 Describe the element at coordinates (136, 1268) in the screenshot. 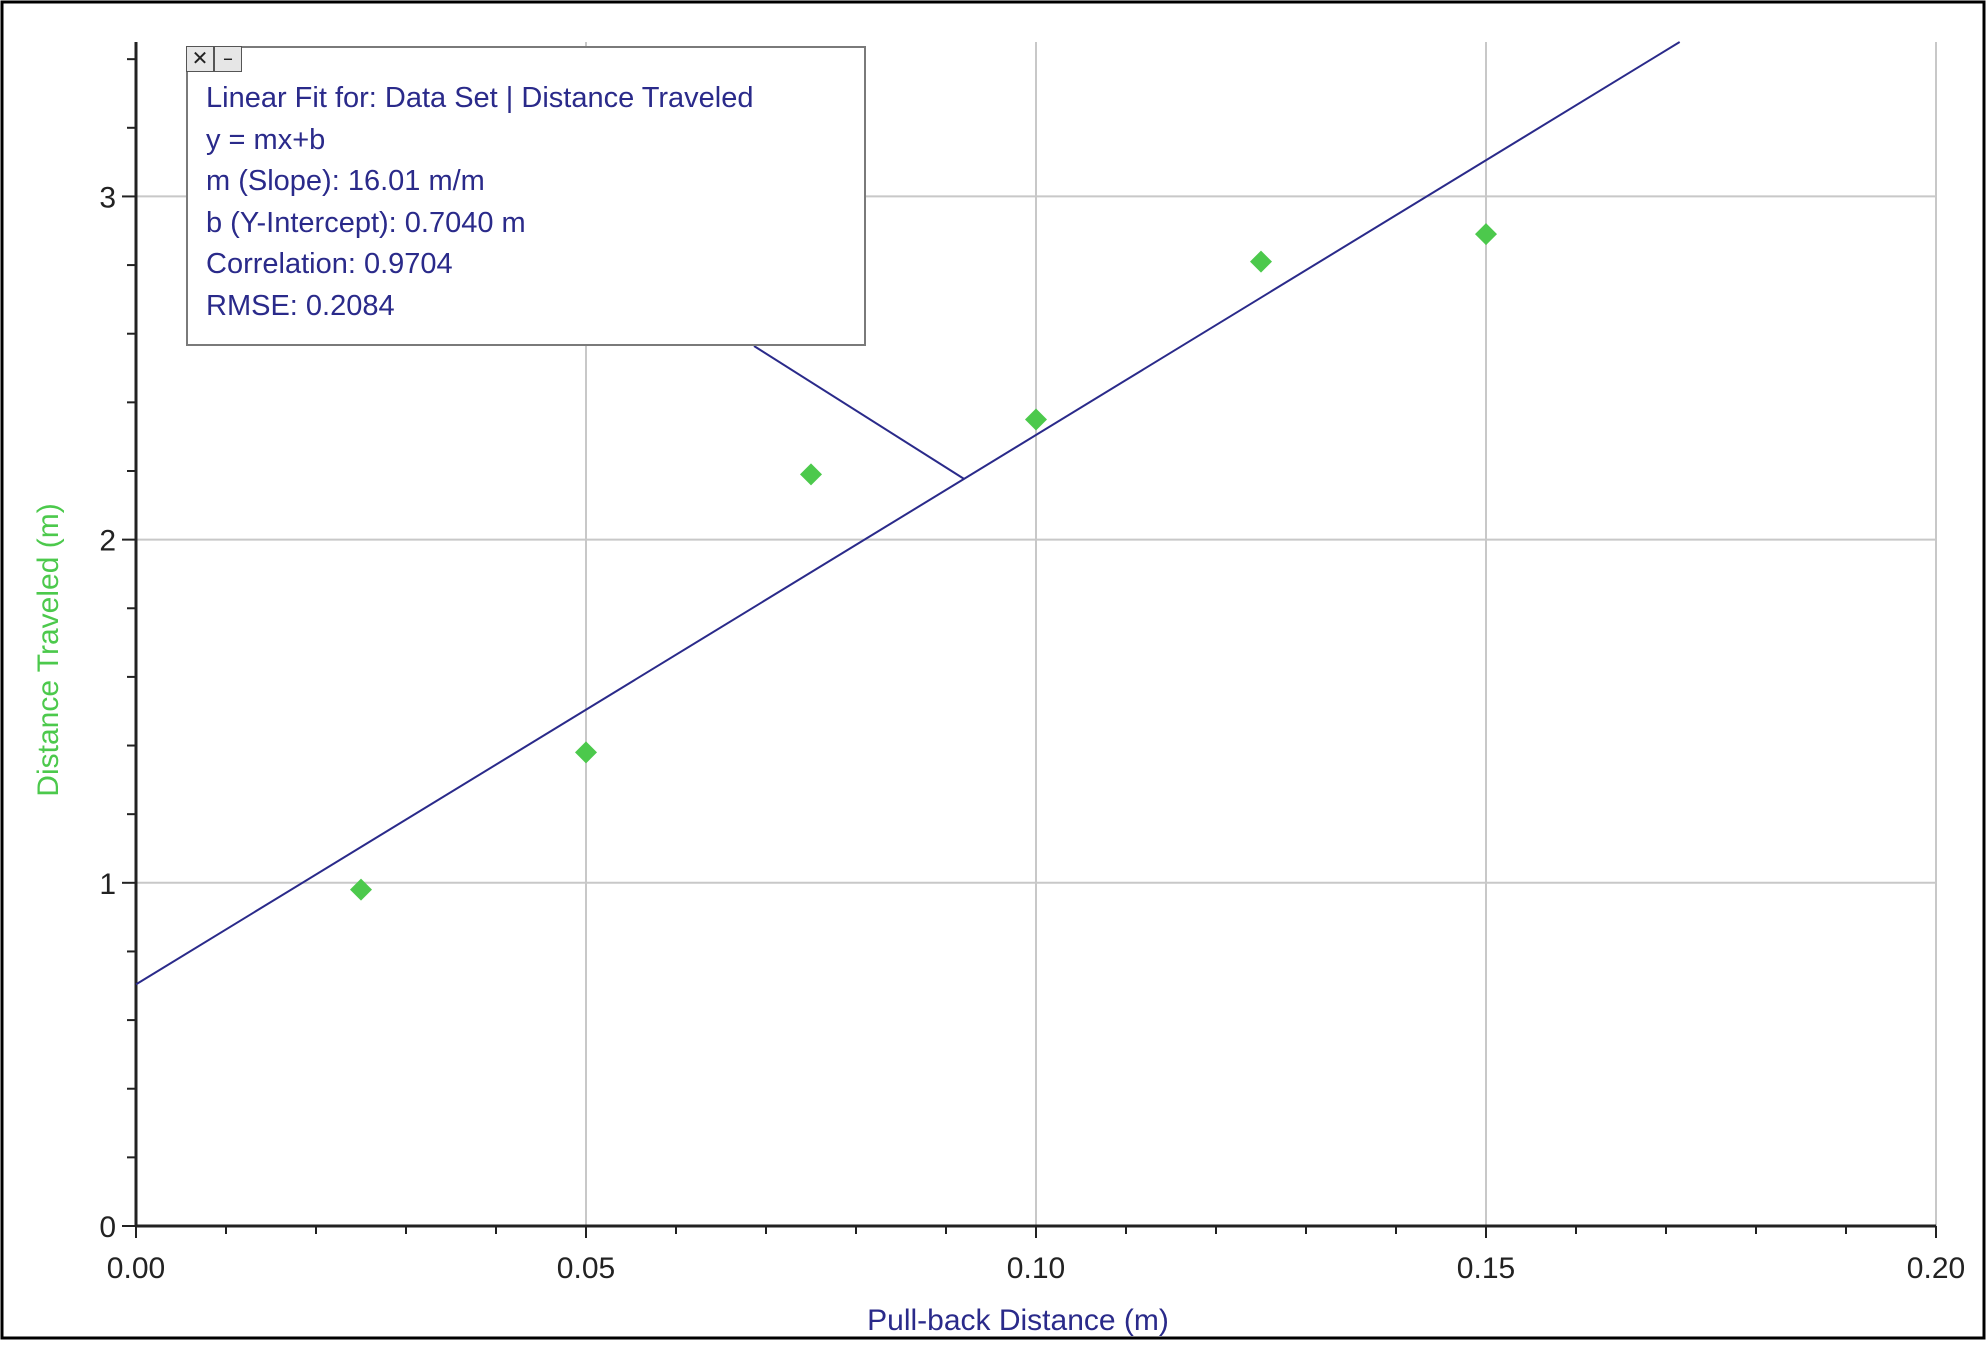

I see `x-tick-label: 0.00` at that location.